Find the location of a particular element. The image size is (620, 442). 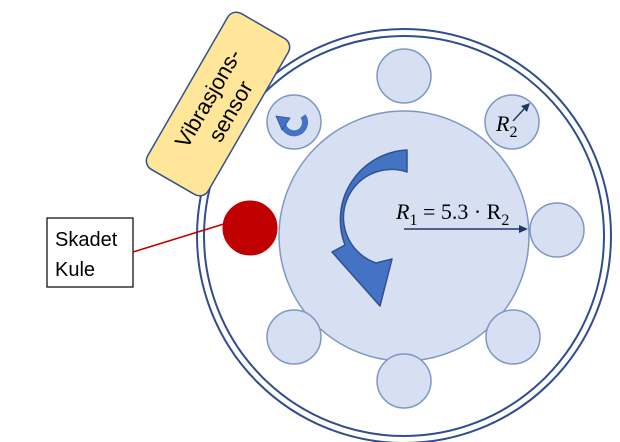

ball-top is located at coordinates (404, 76).